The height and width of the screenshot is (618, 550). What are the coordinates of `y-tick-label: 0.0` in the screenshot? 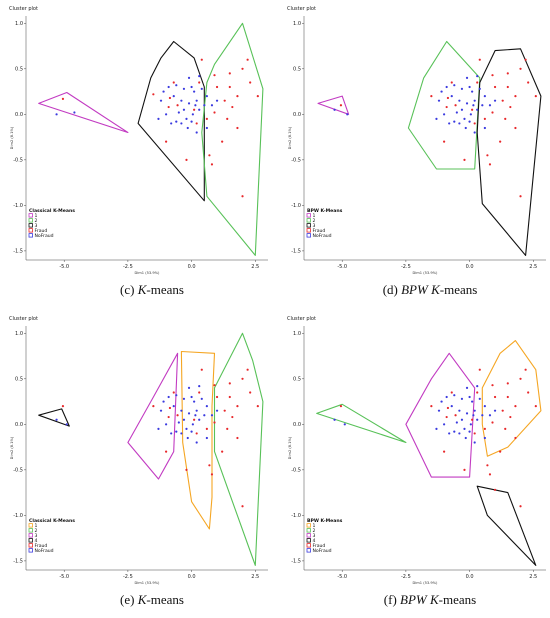 It's located at (19, 425).